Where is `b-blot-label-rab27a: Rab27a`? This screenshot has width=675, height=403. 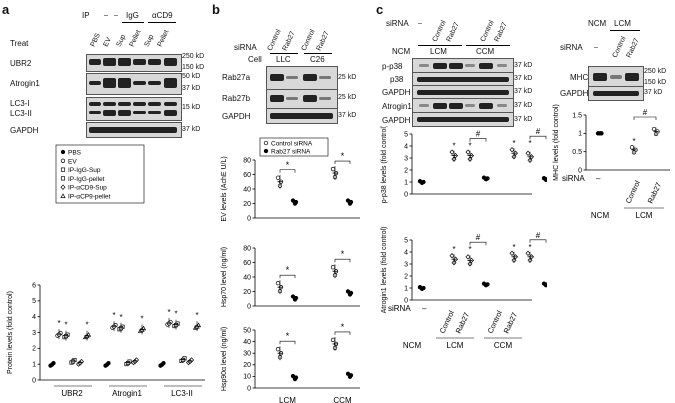
b-blot-label-rab27a: Rab27a is located at coordinates (236, 77).